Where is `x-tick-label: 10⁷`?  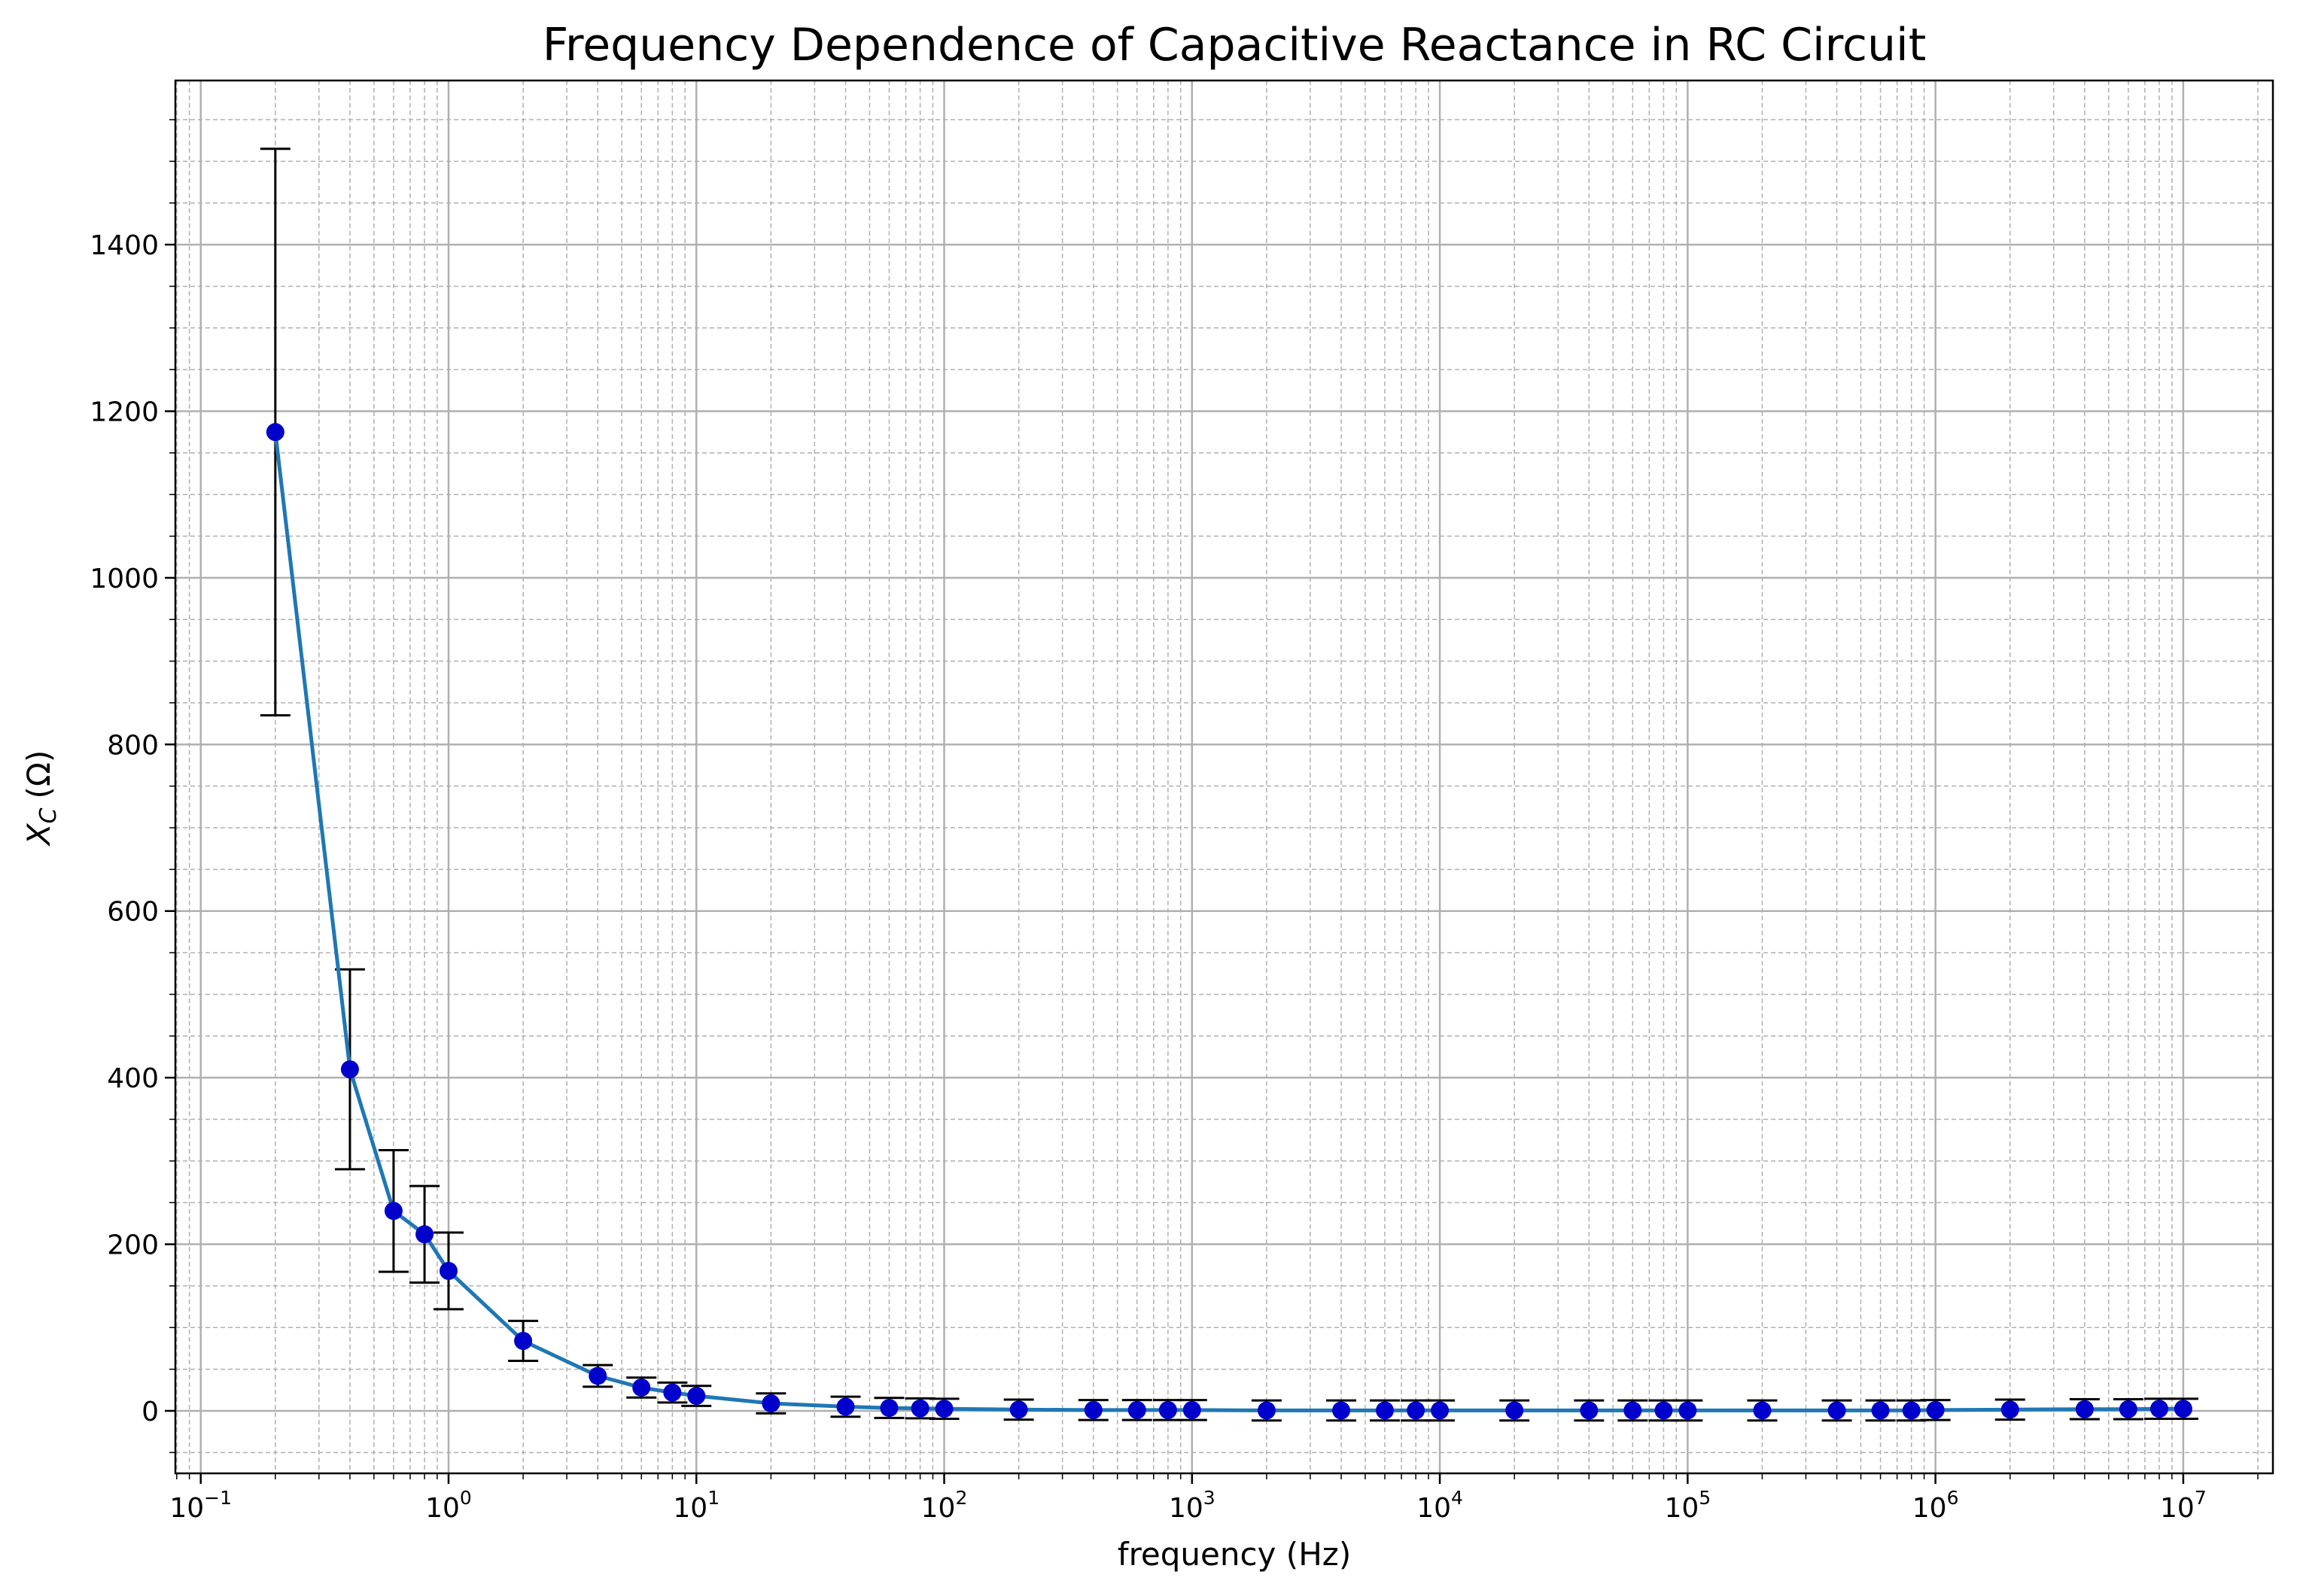 x-tick-label: 10⁷ is located at coordinates (2184, 1505).